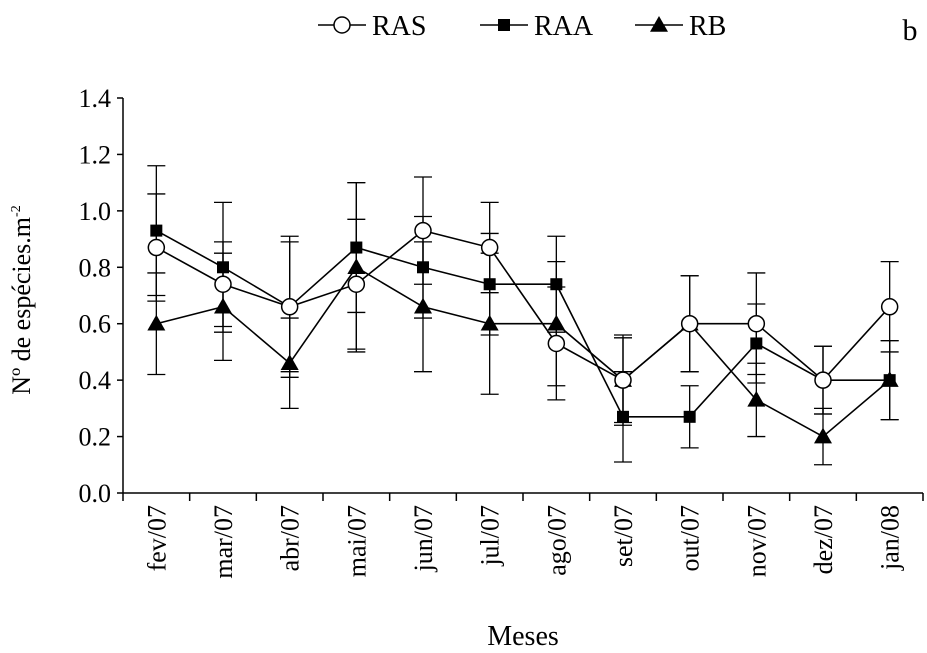  I want to click on y-tick-label: 1.2, so click(95, 154).